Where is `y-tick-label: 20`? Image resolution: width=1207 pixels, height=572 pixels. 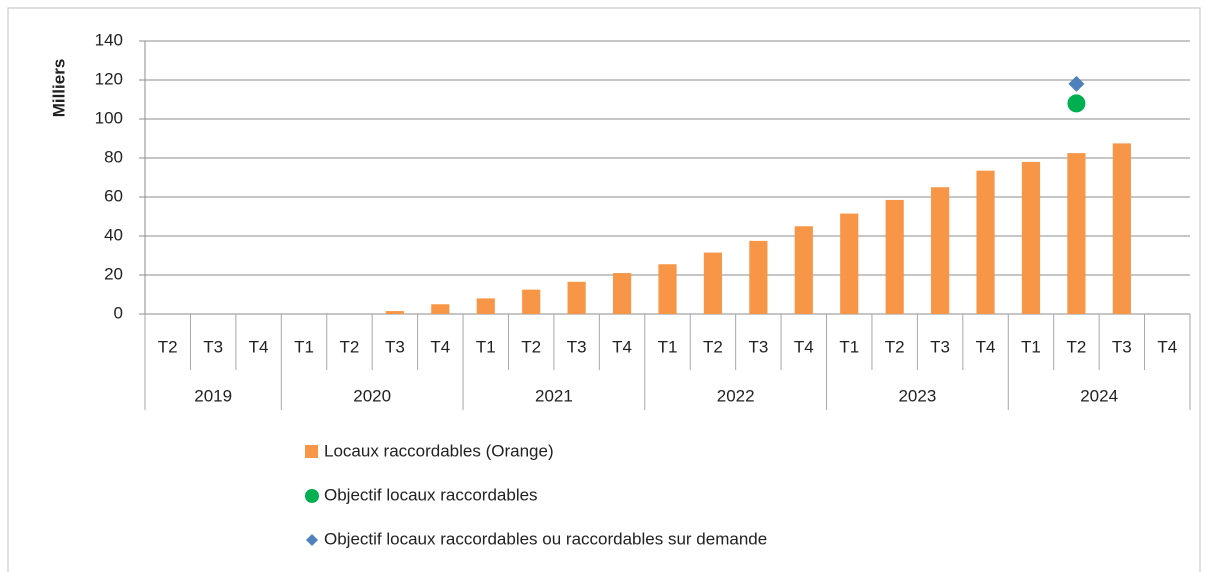
y-tick-label: 20 is located at coordinates (113, 273).